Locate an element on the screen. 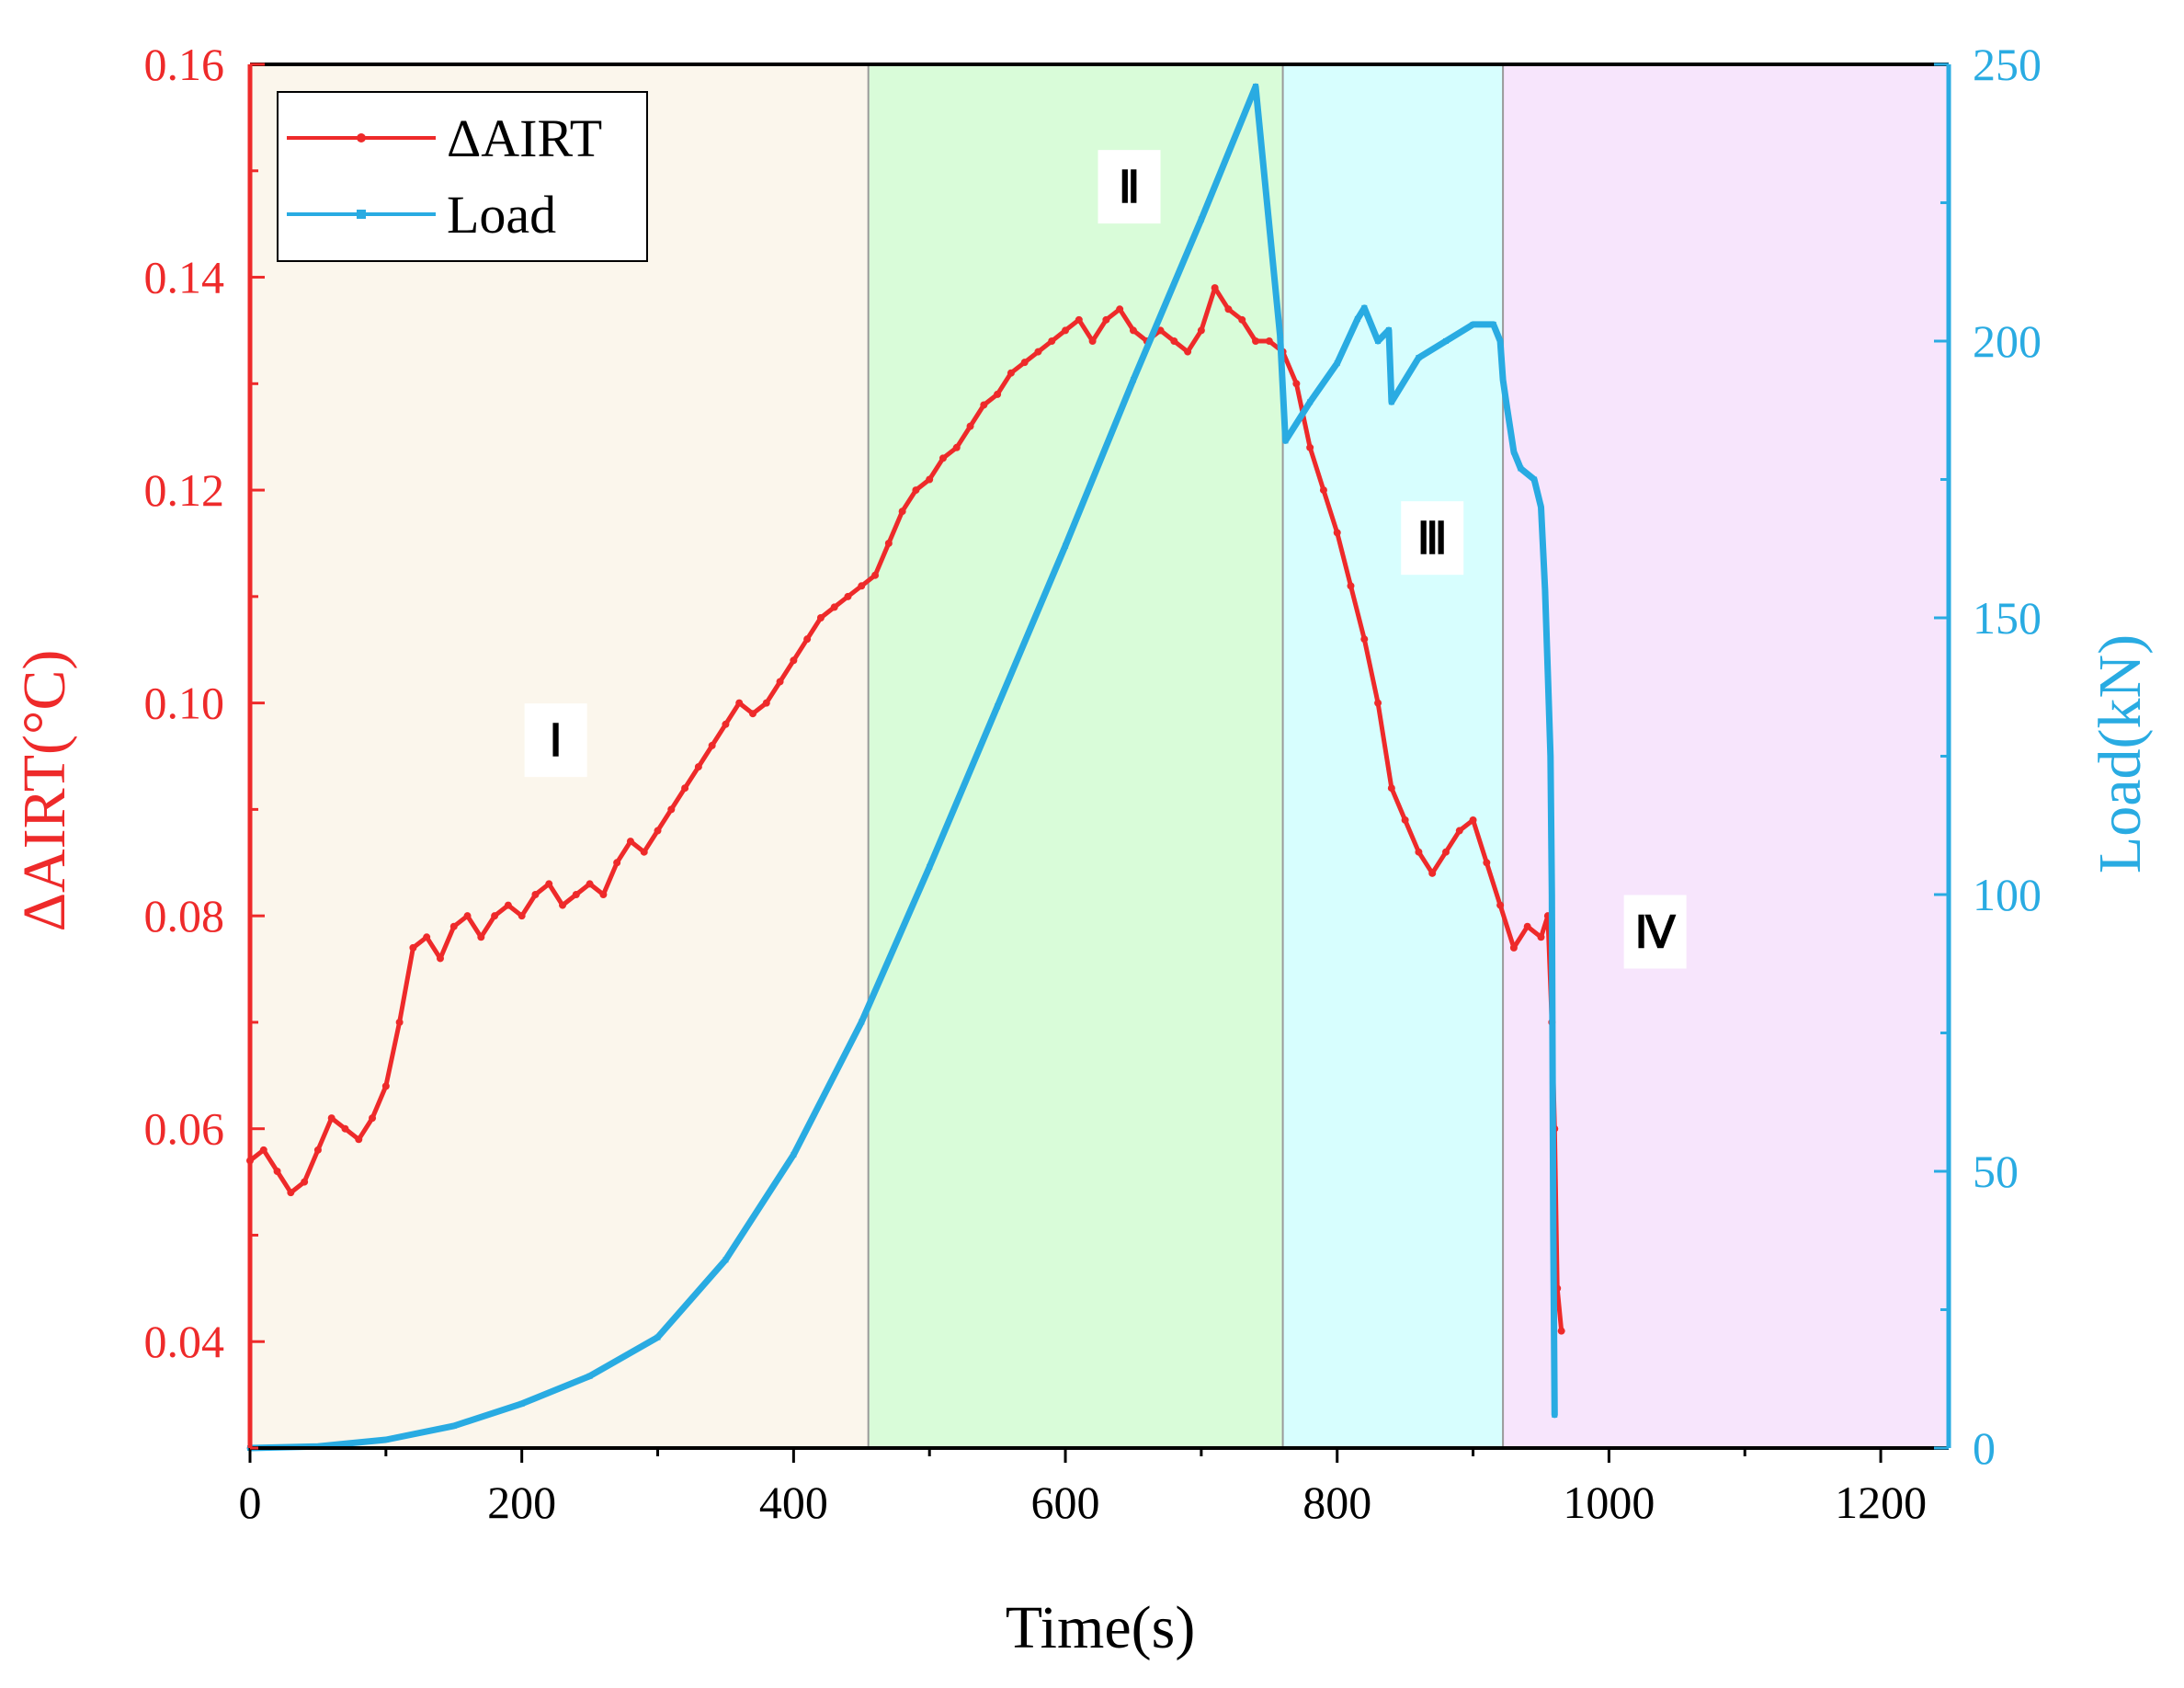 This screenshot has width=2184, height=1688. y-right-tick-label: 100 is located at coordinates (2007, 895).